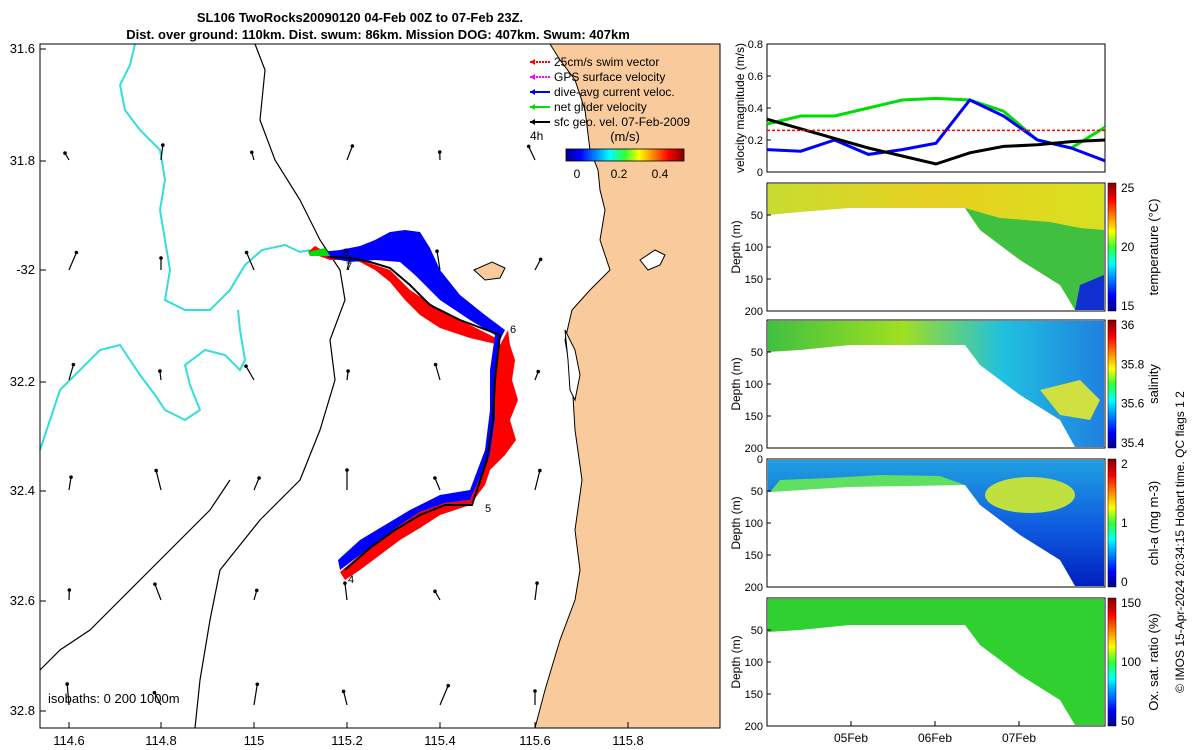  Describe the element at coordinates (619, 174) in the screenshot. I see `cbar-tick-1: 0.2` at that location.